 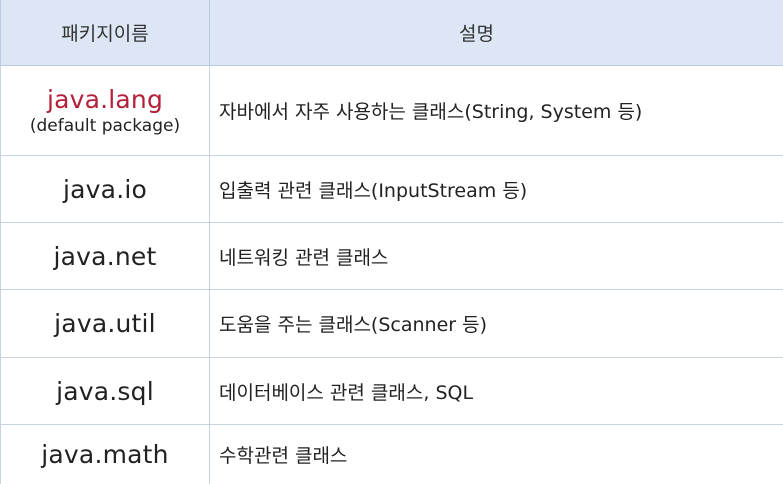 I want to click on package-name: java.util, so click(x=105, y=323).